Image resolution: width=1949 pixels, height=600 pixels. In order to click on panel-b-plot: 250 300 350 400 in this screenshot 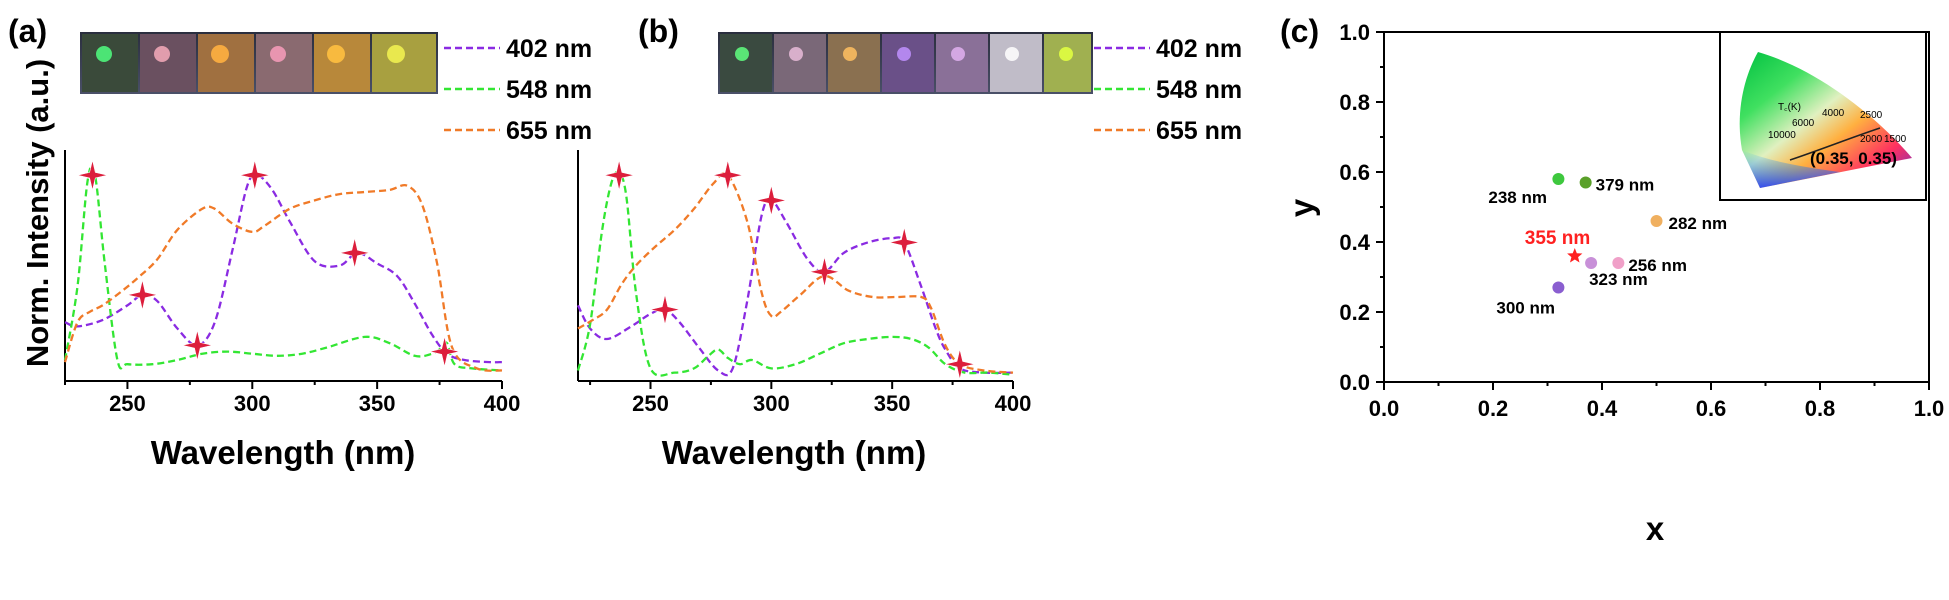, I will do `click(804, 283)`.